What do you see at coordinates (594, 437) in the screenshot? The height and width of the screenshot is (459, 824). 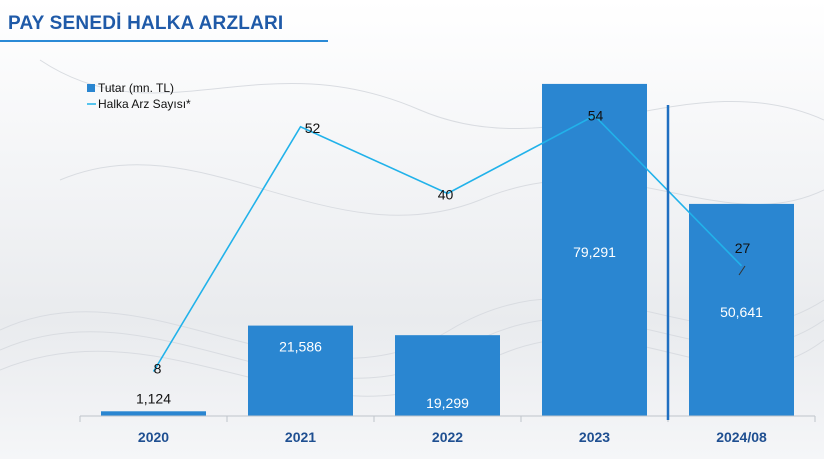 I see `x-axis-label: 2023` at bounding box center [594, 437].